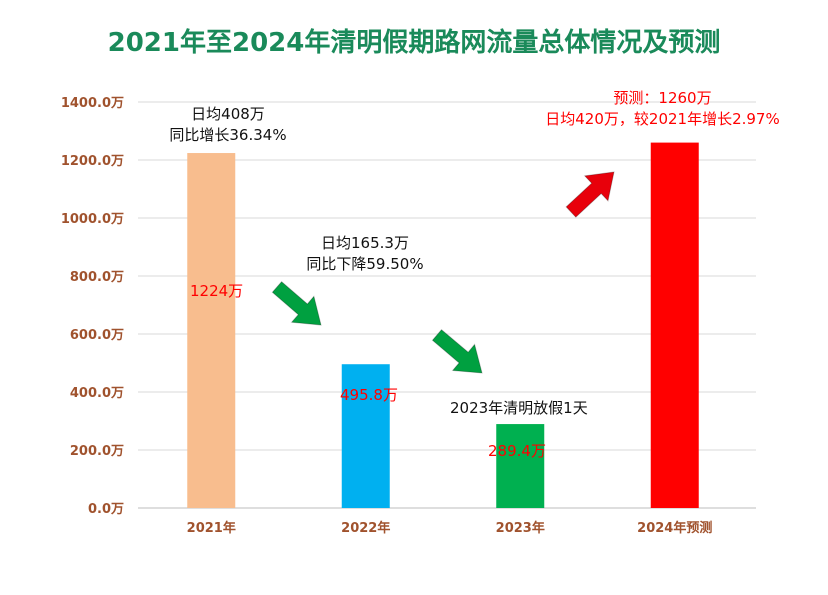  Describe the element at coordinates (369, 395) in the screenshot. I see `data-label-2022: 495.8万` at that location.